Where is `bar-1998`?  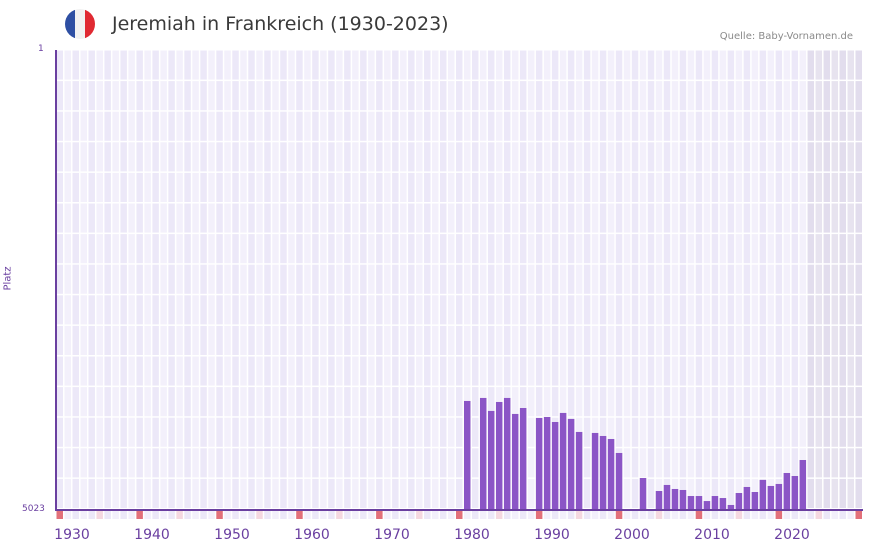 bar-1998 is located at coordinates (619, 480).